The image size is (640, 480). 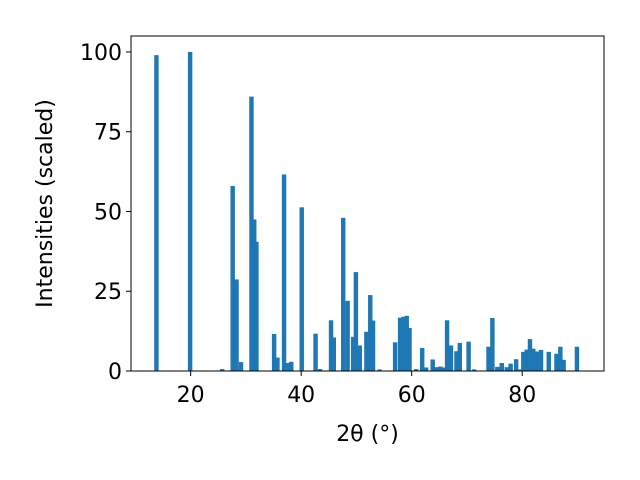 What do you see at coordinates (522, 395) in the screenshot?
I see `x-tick-label: 80` at bounding box center [522, 395].